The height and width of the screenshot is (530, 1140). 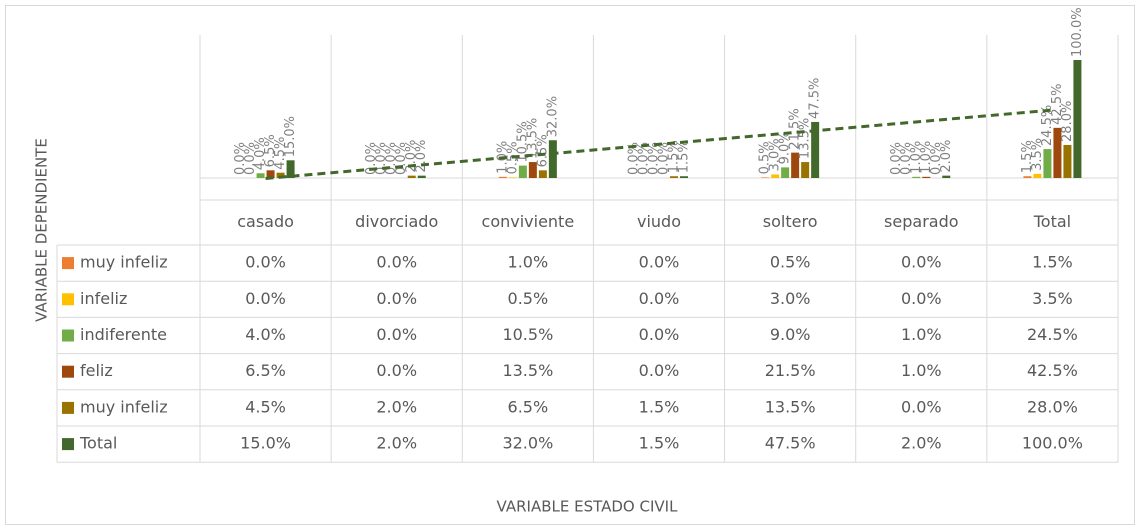 I want to click on table-cell: 47.5%, so click(x=790, y=443).